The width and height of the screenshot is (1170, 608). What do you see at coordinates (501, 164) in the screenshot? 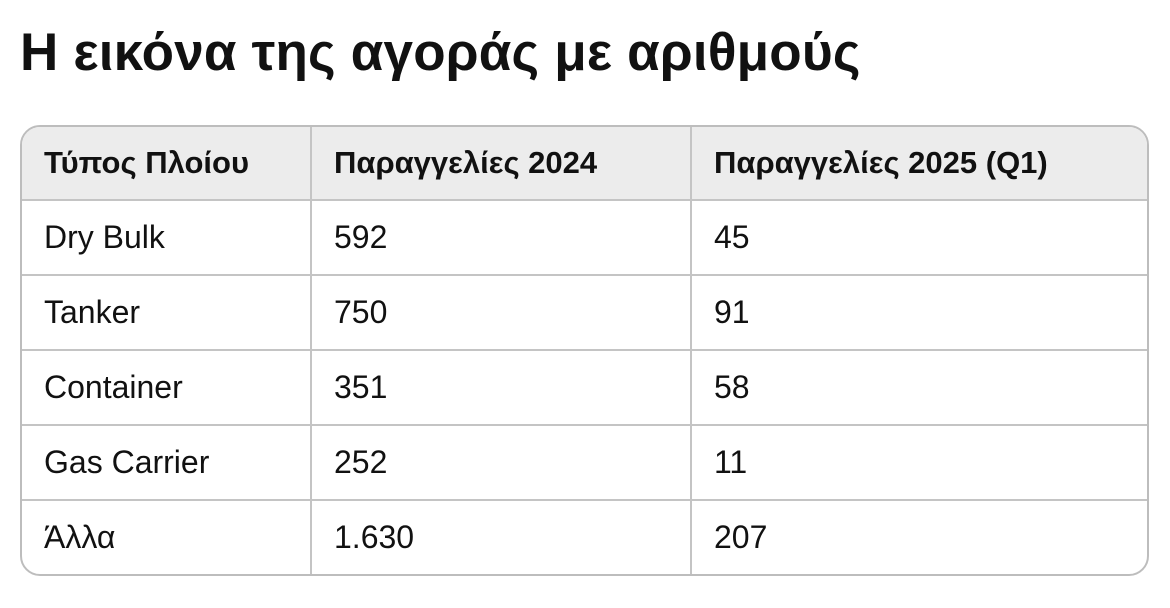
I see `column-header-orders-2024: Παραγγελίες 2024` at bounding box center [501, 164].